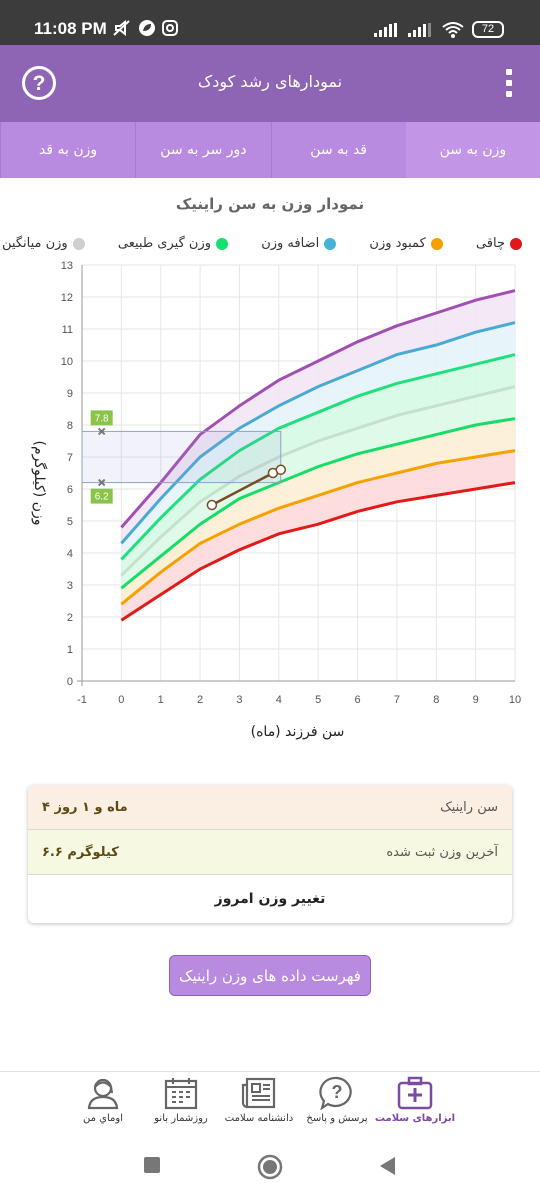  I want to click on y-tick-label: 2, so click(70, 618).